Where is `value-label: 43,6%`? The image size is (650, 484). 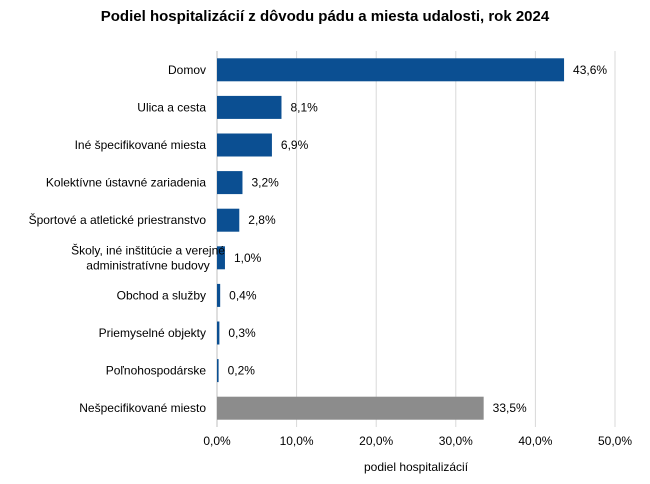
value-label: 43,6% is located at coordinates (590, 70).